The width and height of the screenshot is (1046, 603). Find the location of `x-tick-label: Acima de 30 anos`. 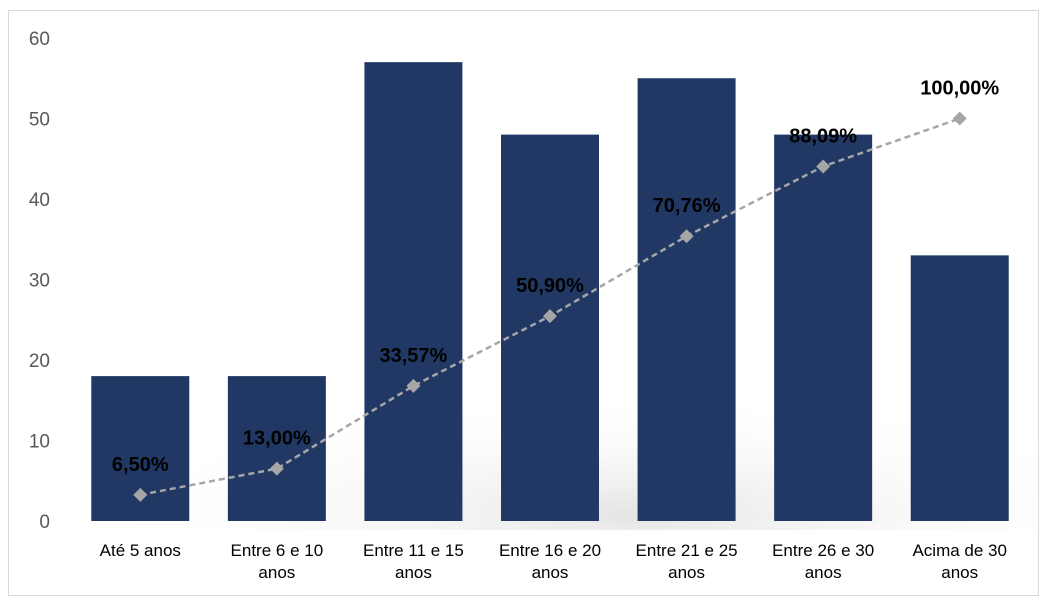

x-tick-label: Acima de 30 anos is located at coordinates (959, 561).